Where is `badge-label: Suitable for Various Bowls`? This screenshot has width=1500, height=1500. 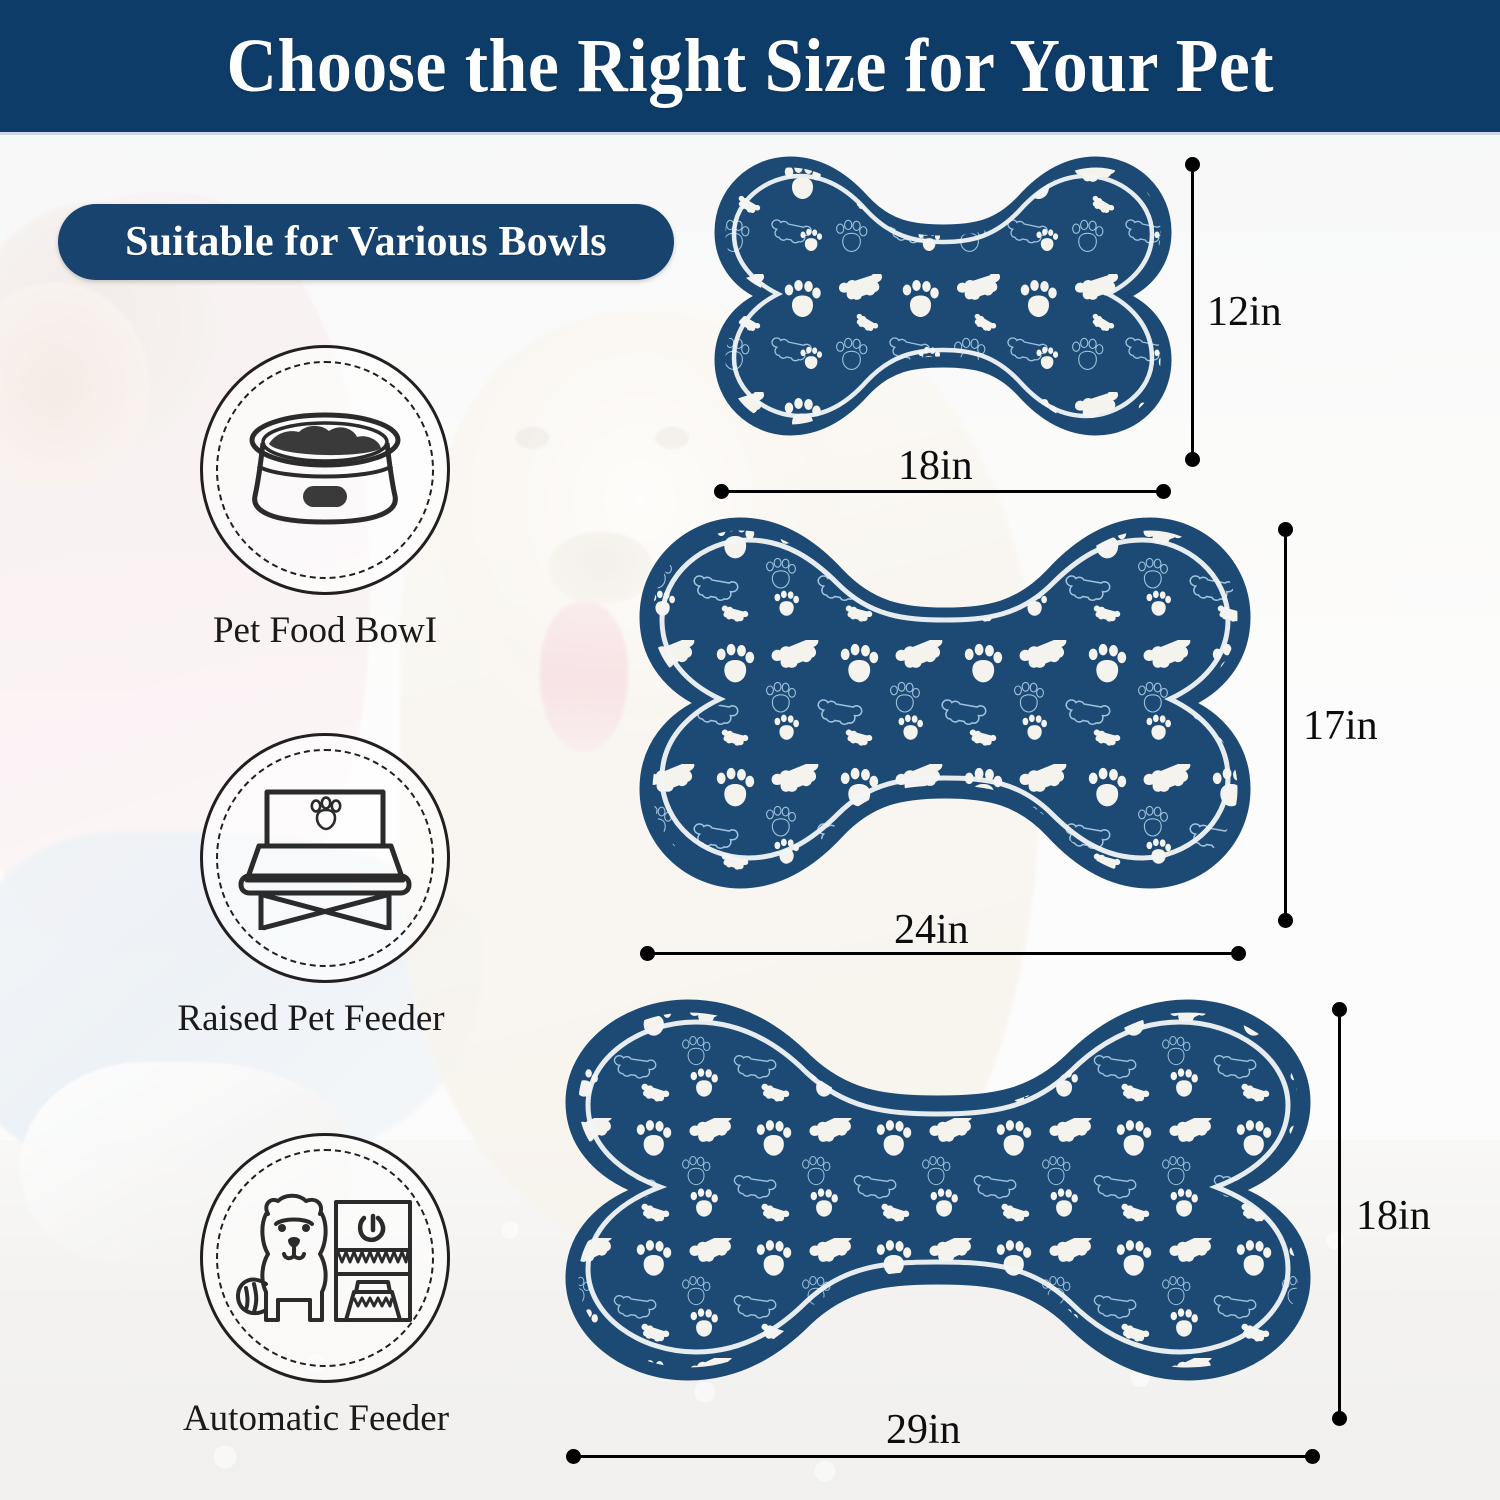
badge-label: Suitable for Various Bowls is located at coordinates (366, 242).